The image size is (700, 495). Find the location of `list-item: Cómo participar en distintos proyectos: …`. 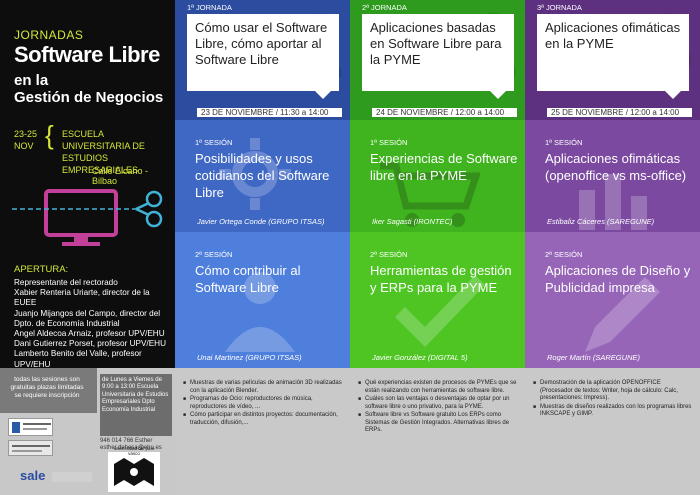

list-item: Cómo participar en distintos proyectos: … is located at coordinates (263, 419).